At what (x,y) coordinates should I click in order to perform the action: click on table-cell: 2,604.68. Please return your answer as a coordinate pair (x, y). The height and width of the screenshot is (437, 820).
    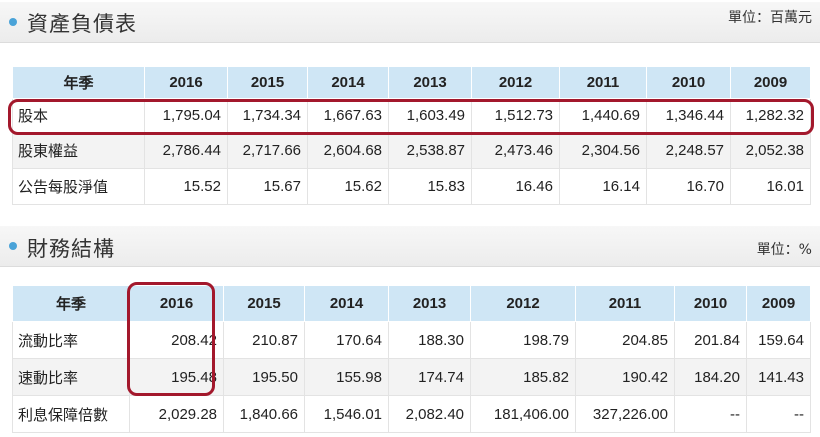
    Looking at the image, I should click on (348, 150).